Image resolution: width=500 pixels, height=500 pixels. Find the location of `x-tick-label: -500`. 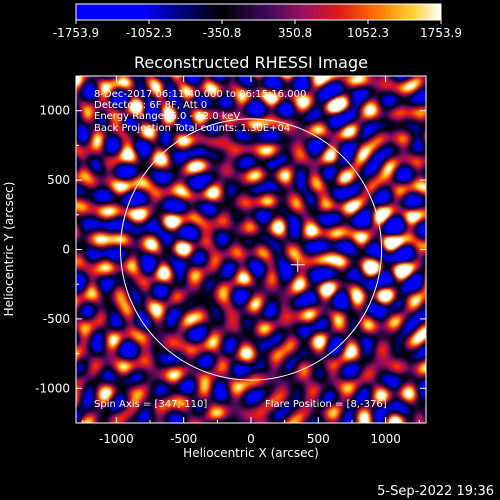

x-tick-label: -500 is located at coordinates (183, 439).